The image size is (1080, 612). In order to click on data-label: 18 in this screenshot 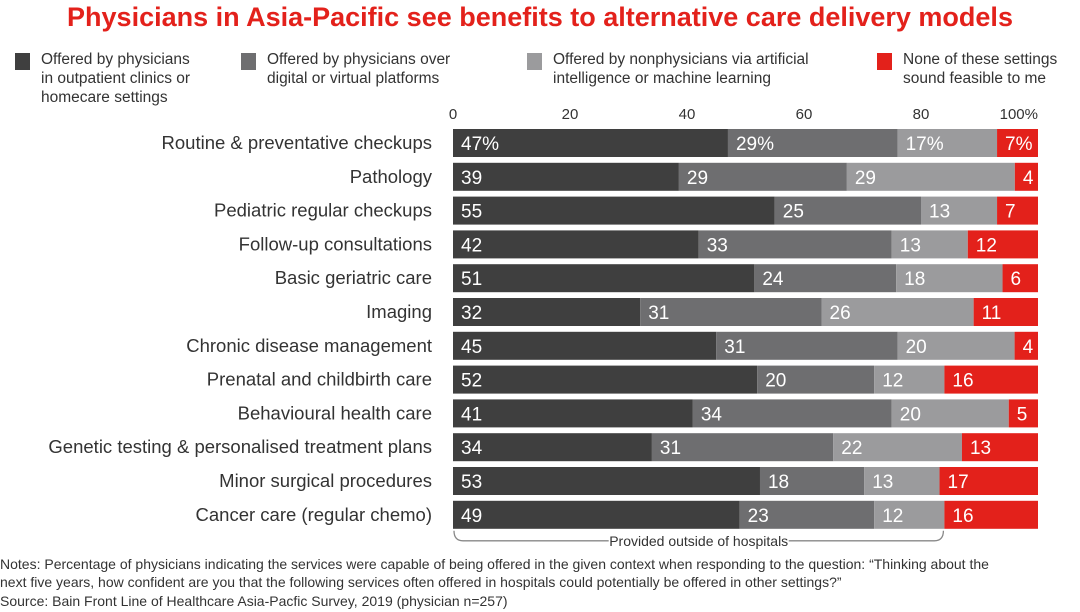, I will do `click(778, 482)`.